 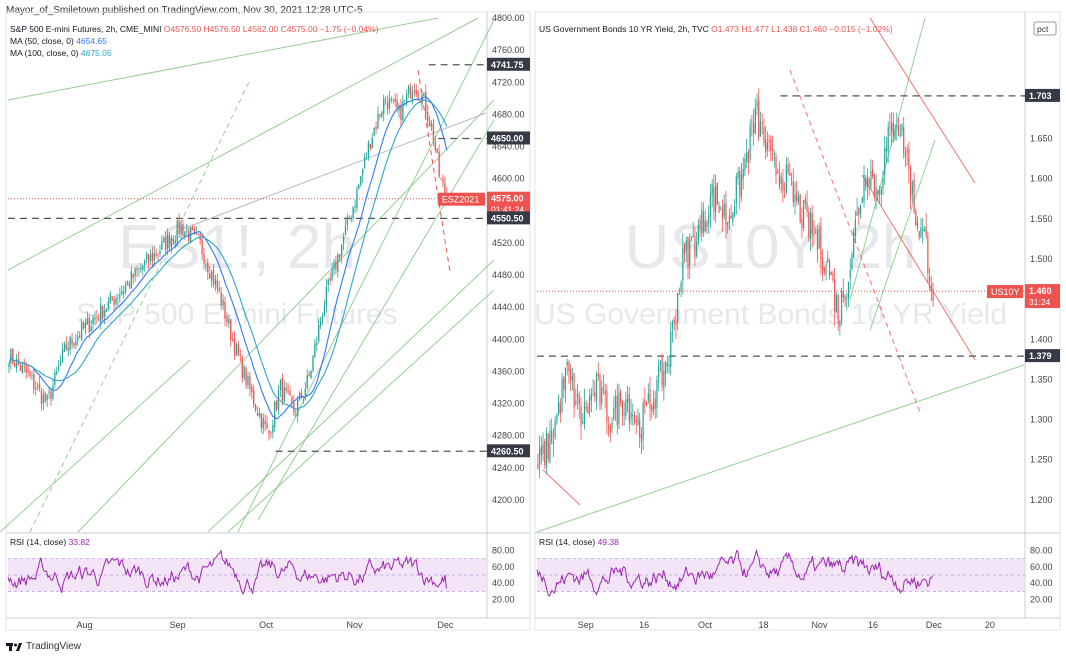 I want to click on legend-value: US Government Bonds 10 YR Yield, 2h, TVC, so click(x=624, y=29).